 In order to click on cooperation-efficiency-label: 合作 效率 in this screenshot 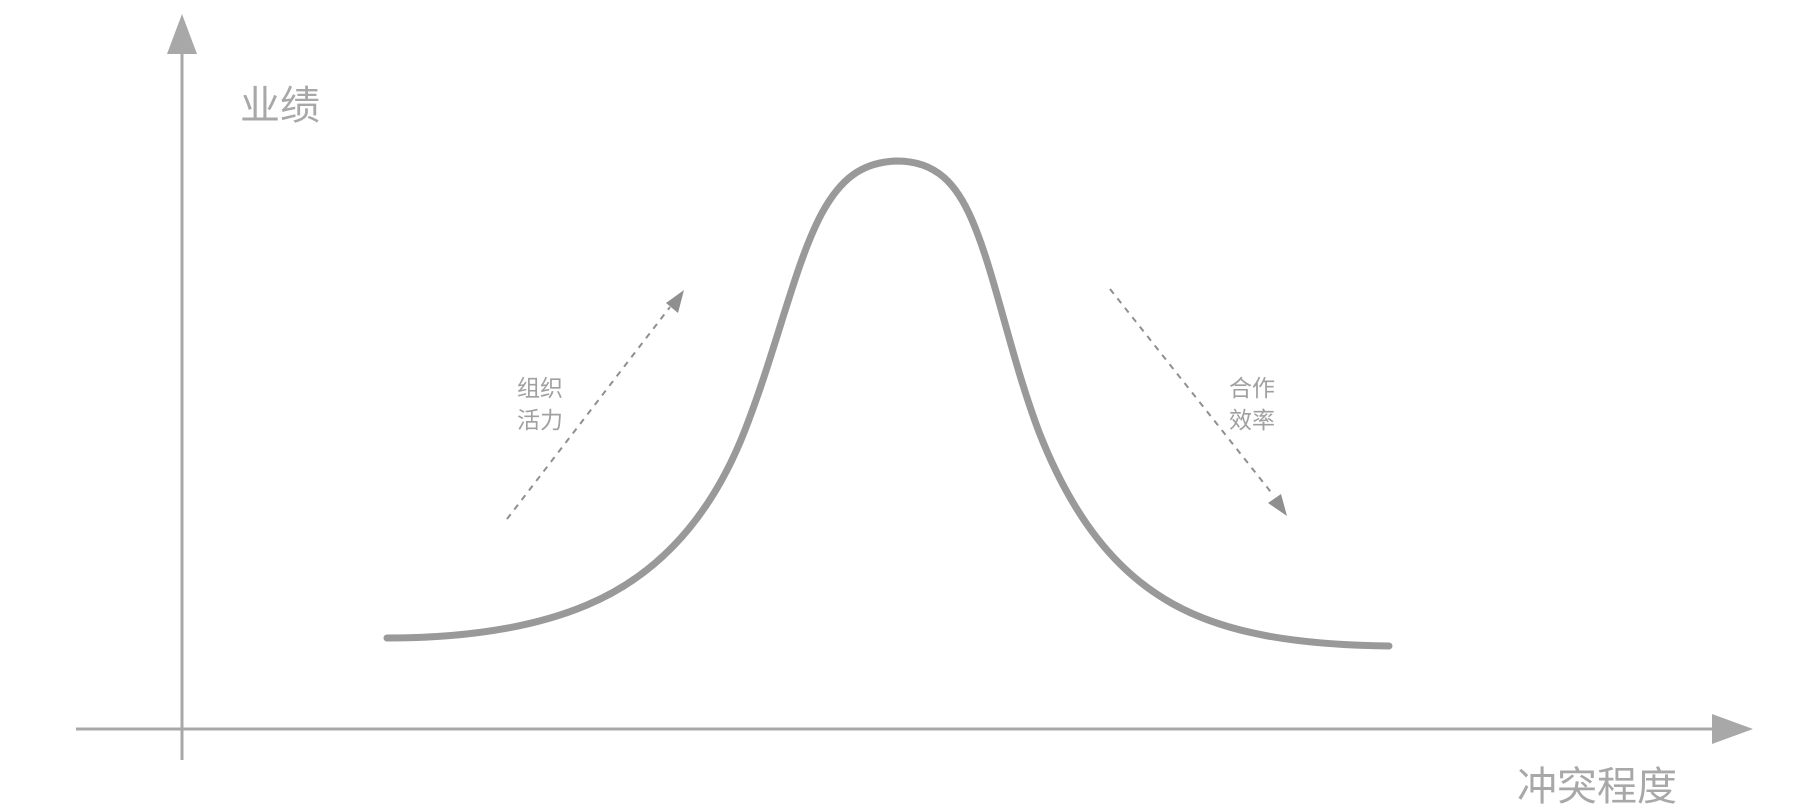, I will do `click(1252, 405)`.